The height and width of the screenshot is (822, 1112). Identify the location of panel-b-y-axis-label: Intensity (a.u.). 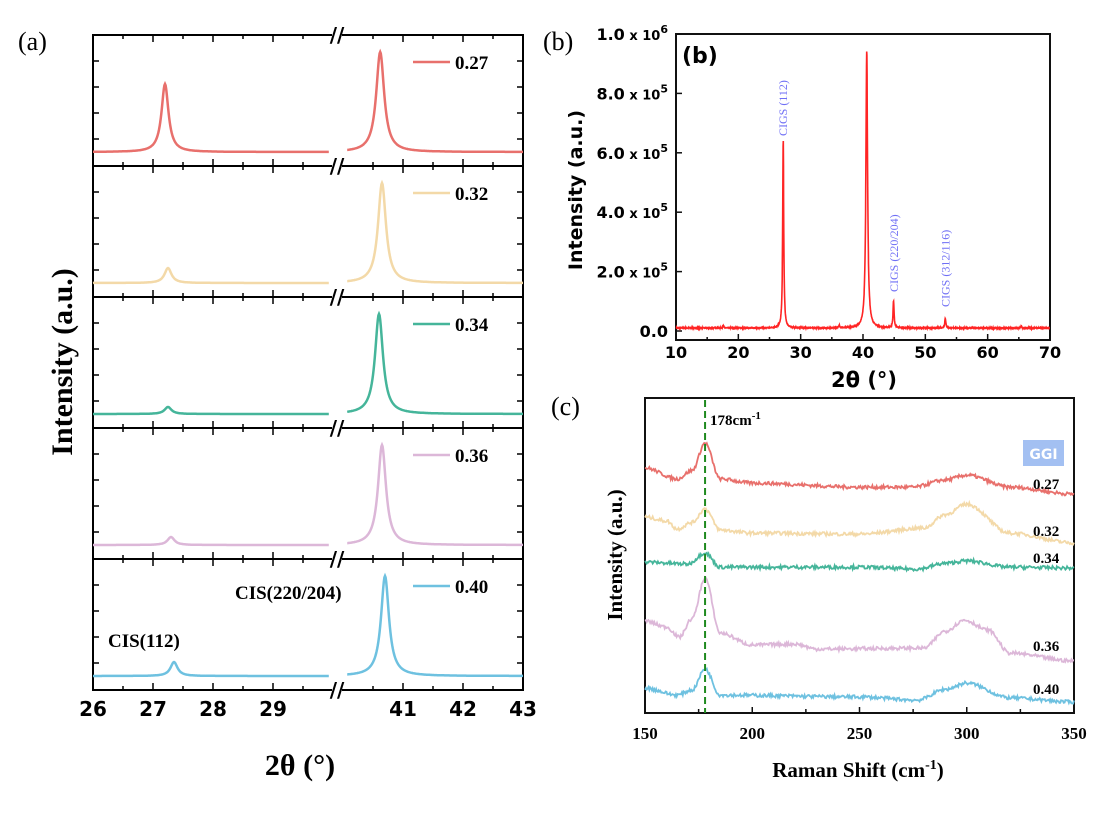
(576, 190).